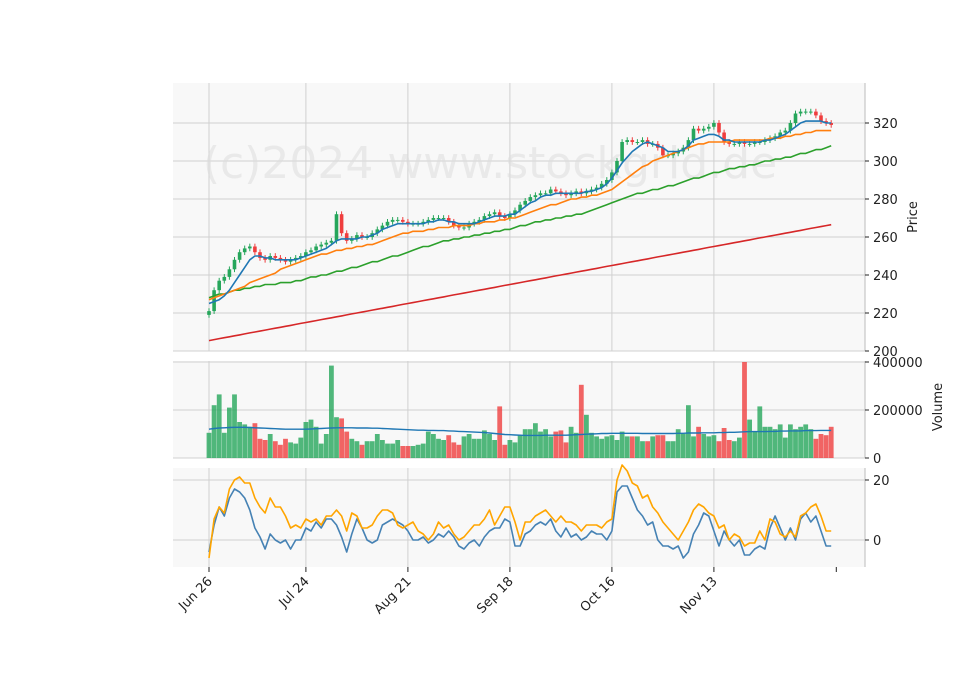 This screenshot has width=960, height=694. I want to click on x-tick-label: Nov 13, so click(699, 595).